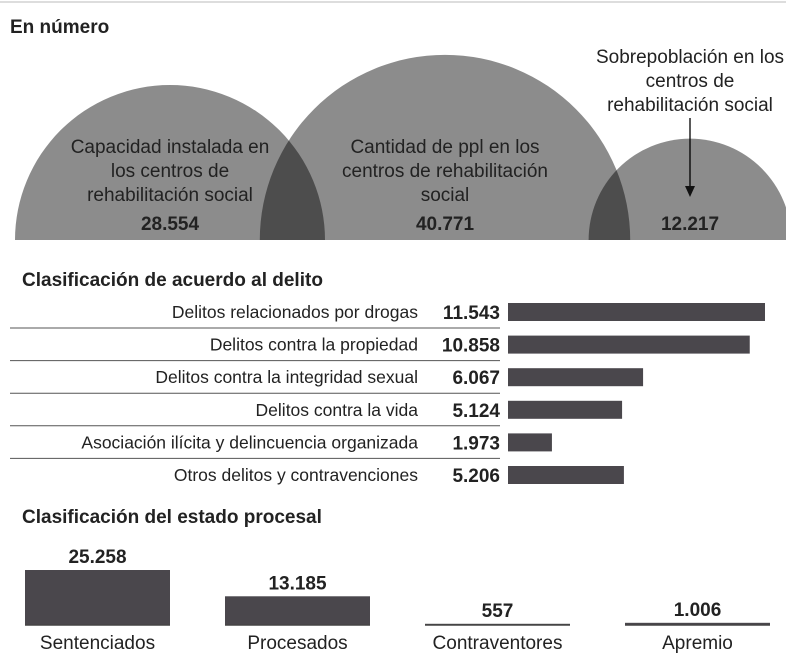 This screenshot has width=786, height=670. Describe the element at coordinates (445, 224) in the screenshot. I see `value-label: 40.771` at that location.